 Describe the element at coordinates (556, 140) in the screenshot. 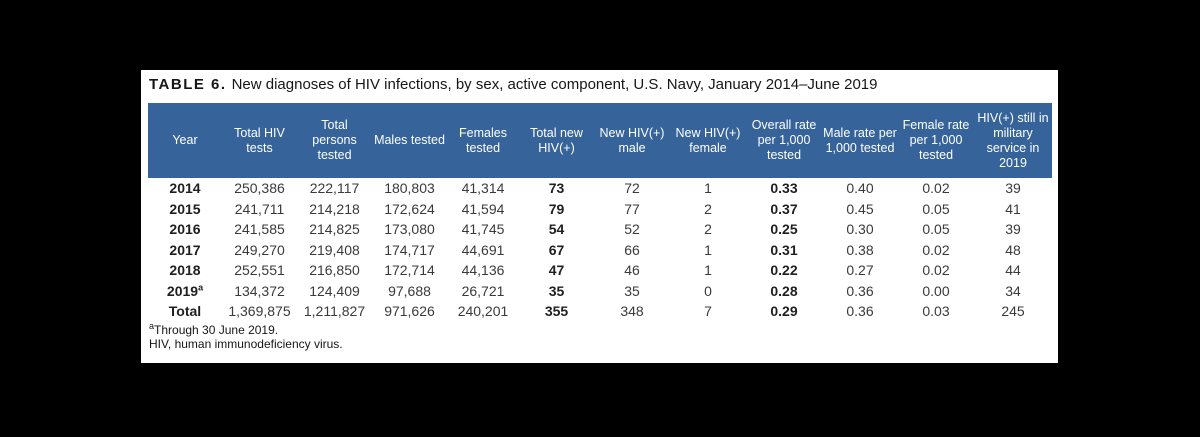

I see `column-header: Total new HIV(+)` at that location.